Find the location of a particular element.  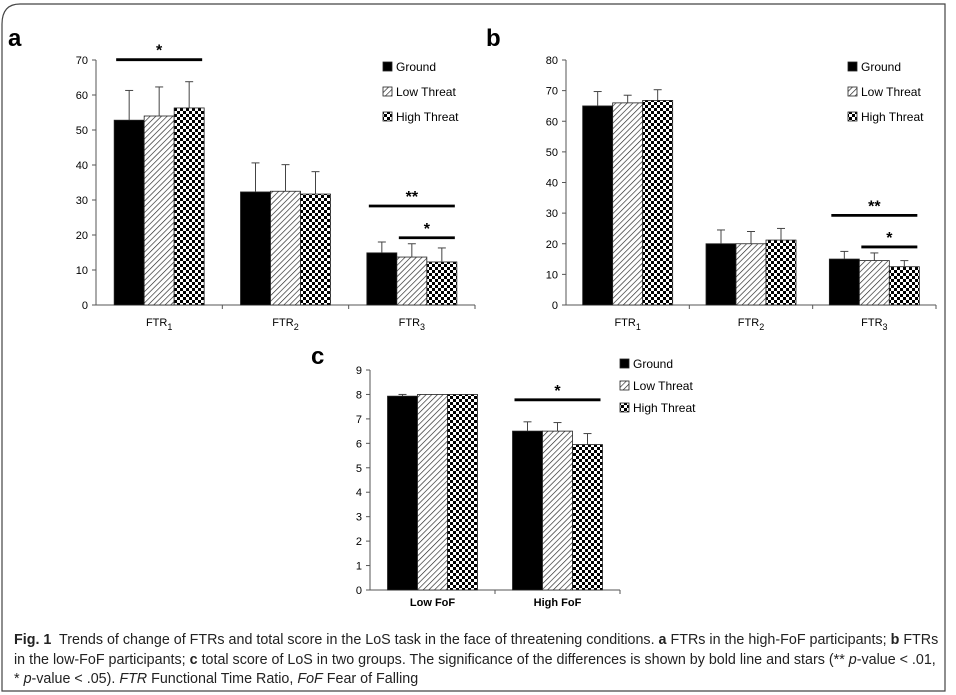

caption-p-italic-2: p is located at coordinates (27, 679).